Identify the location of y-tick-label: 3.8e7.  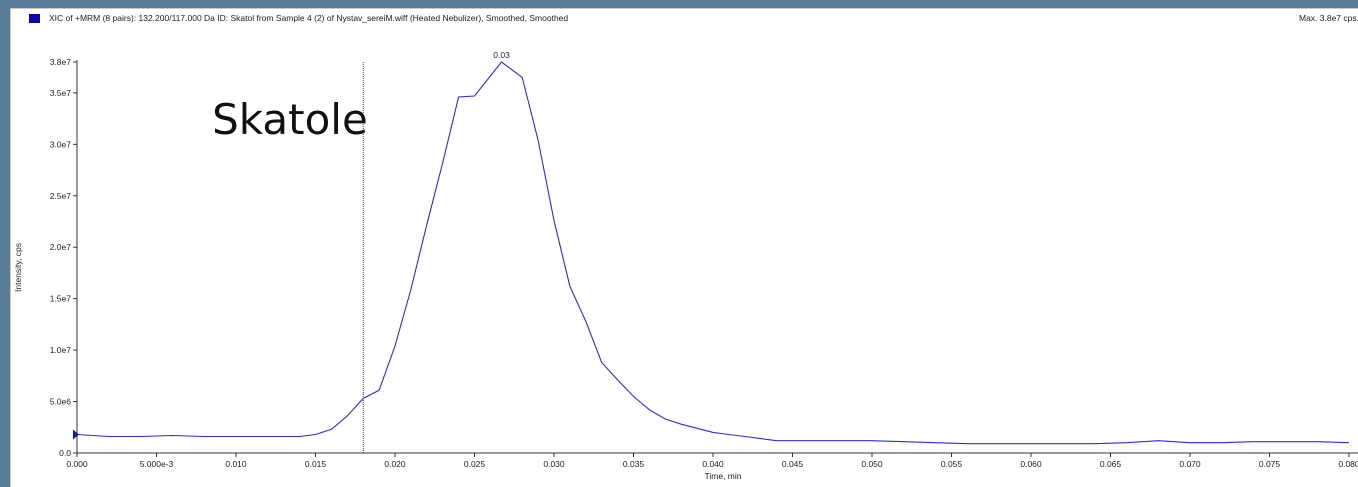
(61, 62).